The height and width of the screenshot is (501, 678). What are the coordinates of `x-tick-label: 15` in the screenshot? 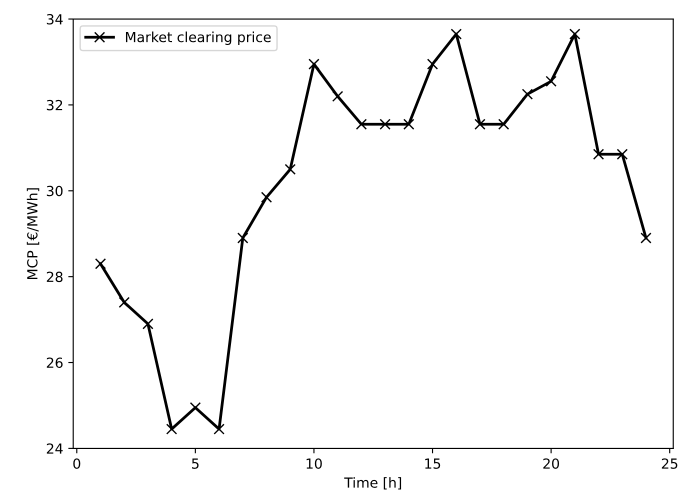 It's located at (432, 463).